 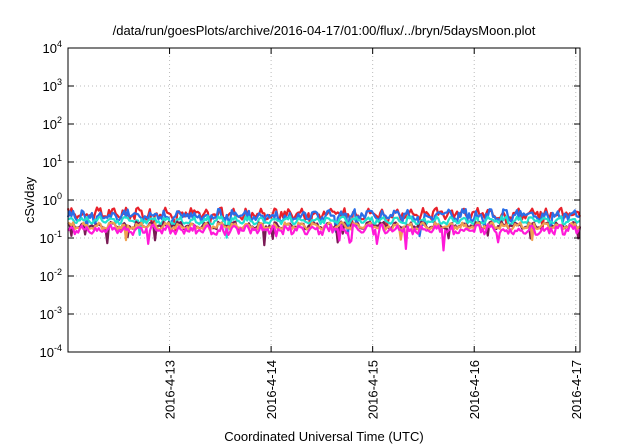 What do you see at coordinates (323, 436) in the screenshot?
I see `x-axis-label: Coordinated Universal Time (UTC)` at bounding box center [323, 436].